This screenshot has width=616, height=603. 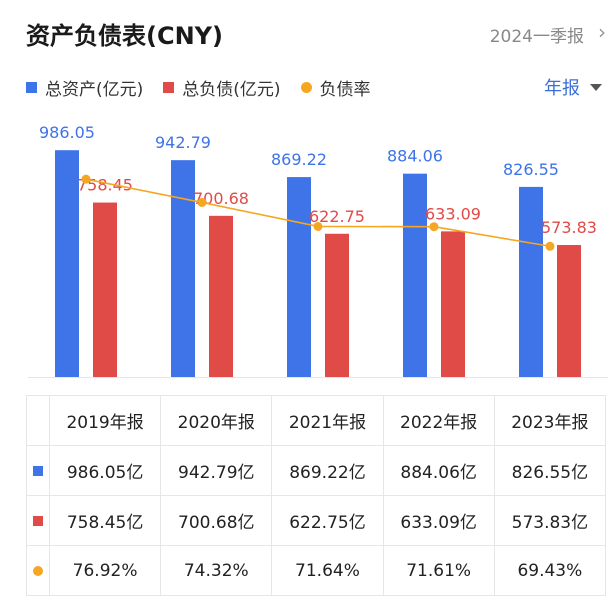 I want to click on table-row: 76.92% 74.32% 71.64% 71.61% 69.43%, so click(x=316, y=570).